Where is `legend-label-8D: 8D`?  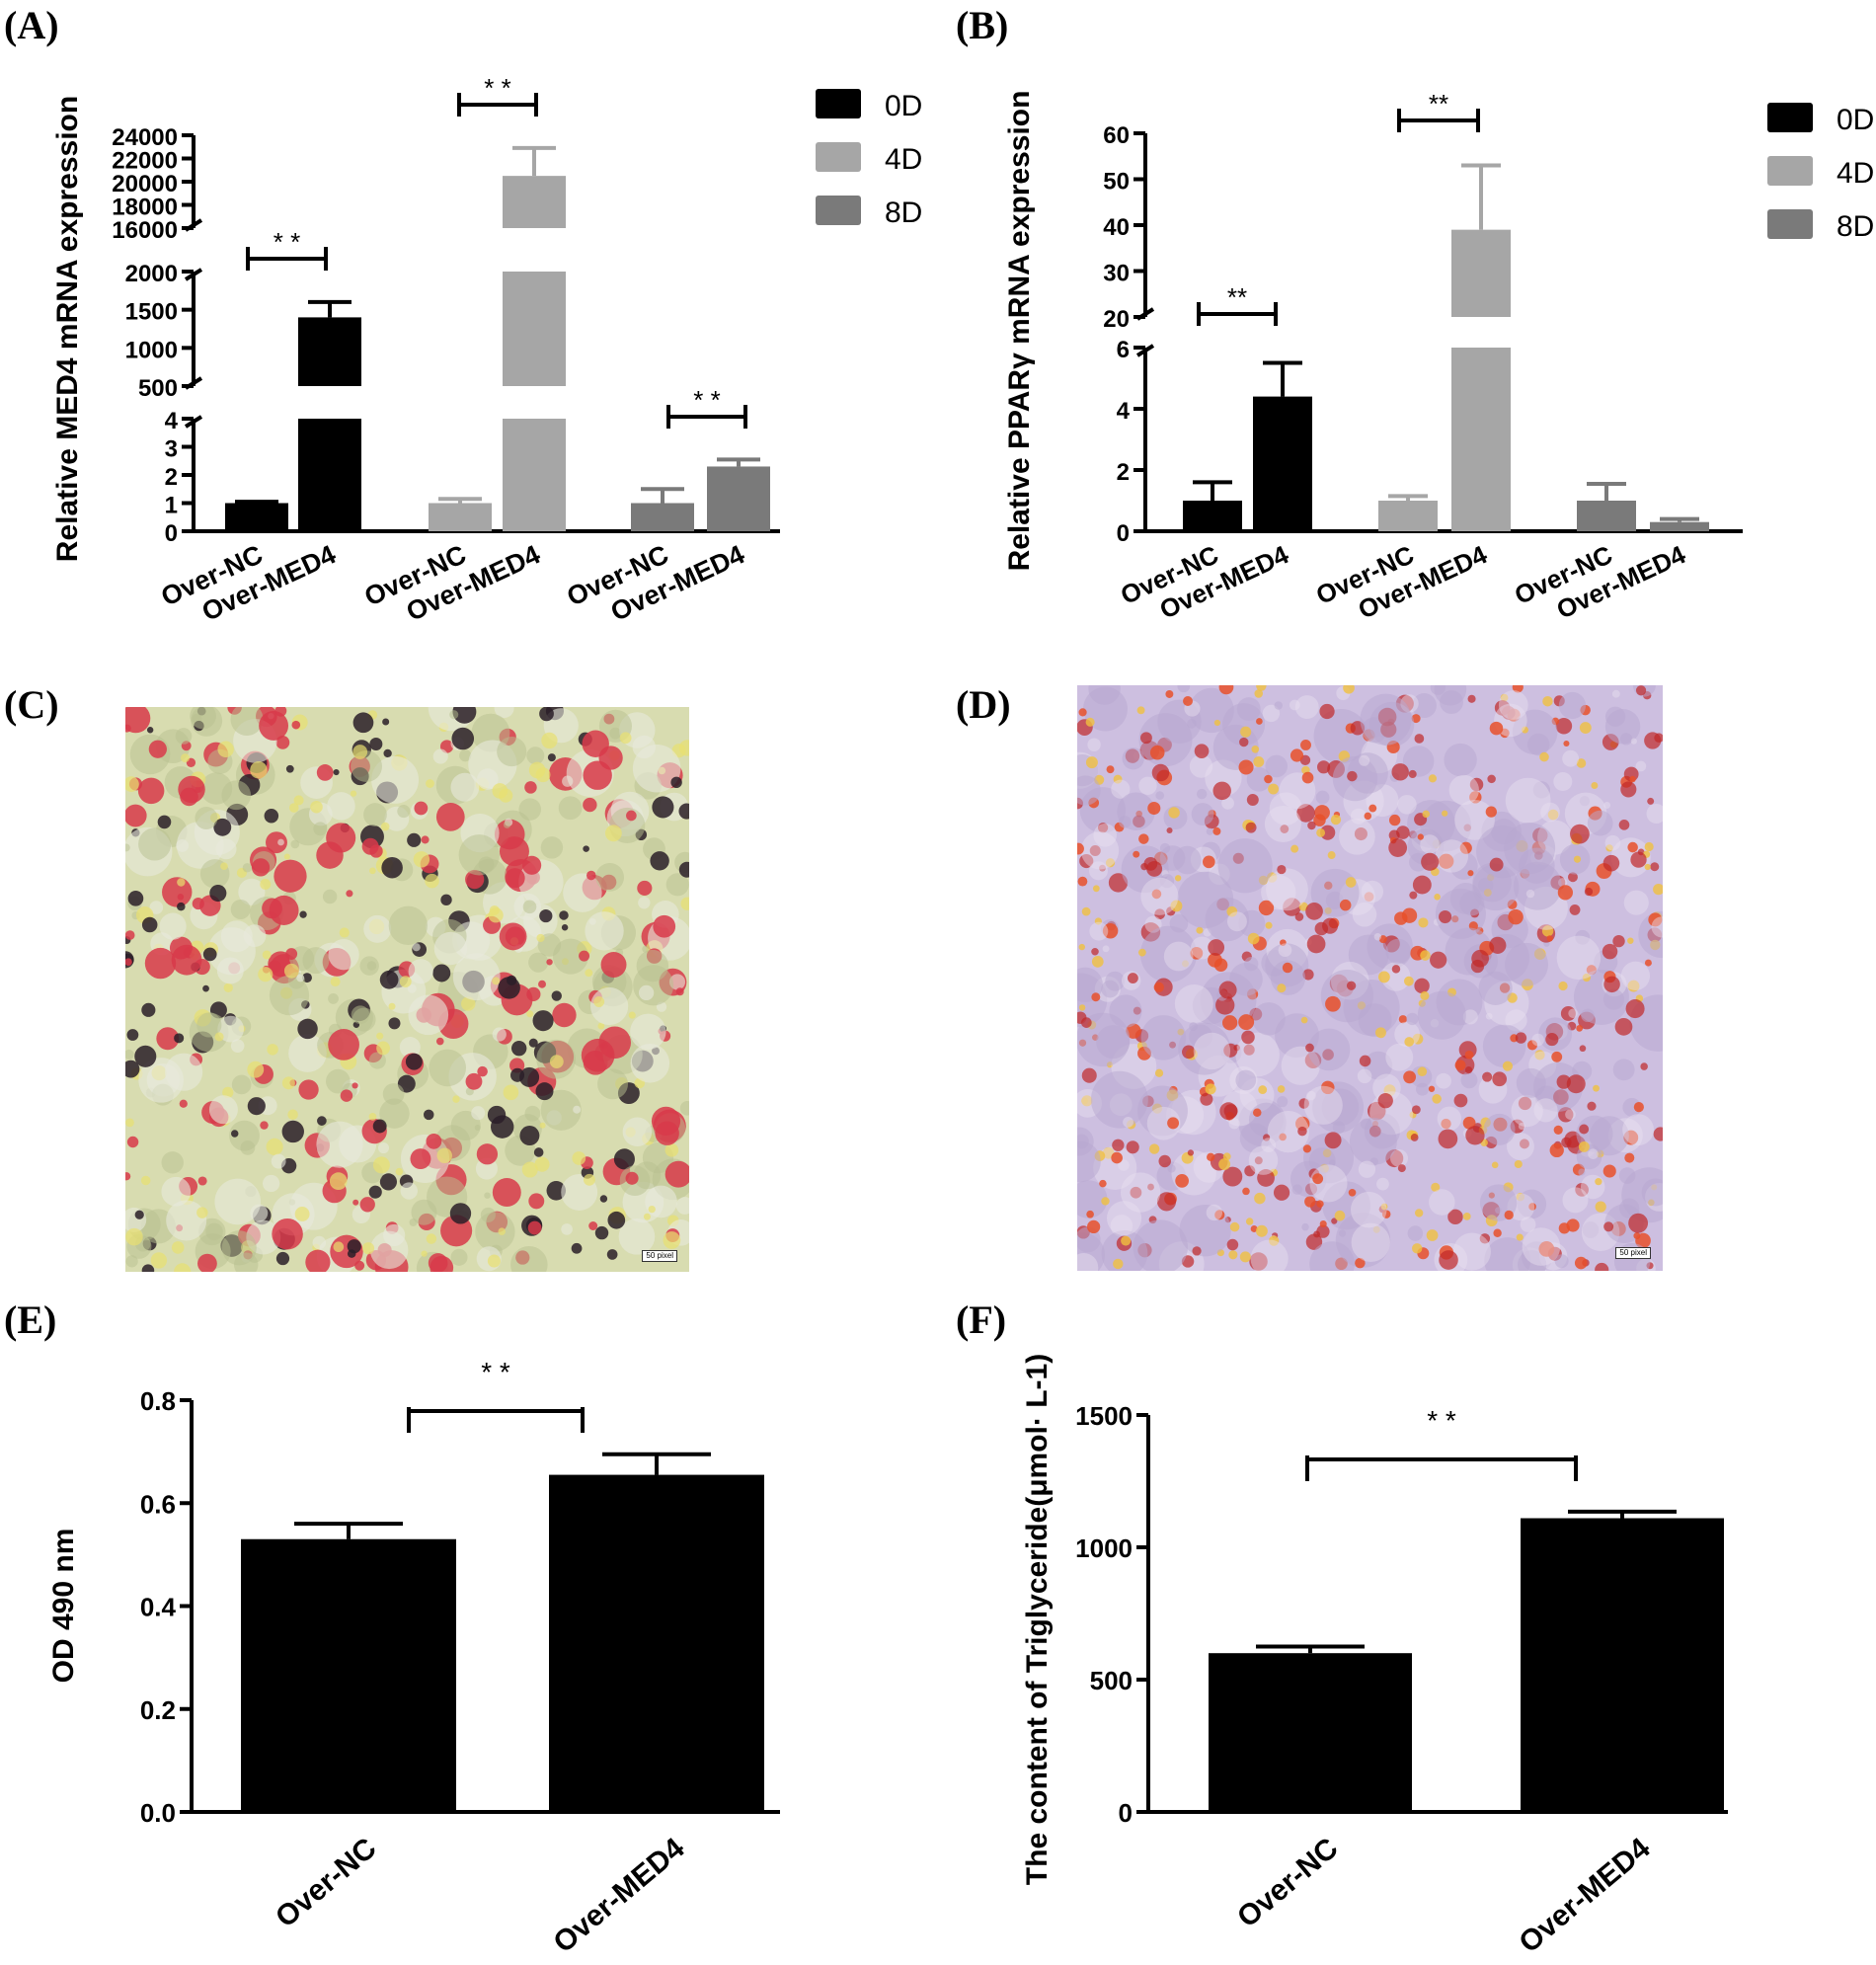
legend-label-8D: 8D is located at coordinates (903, 212).